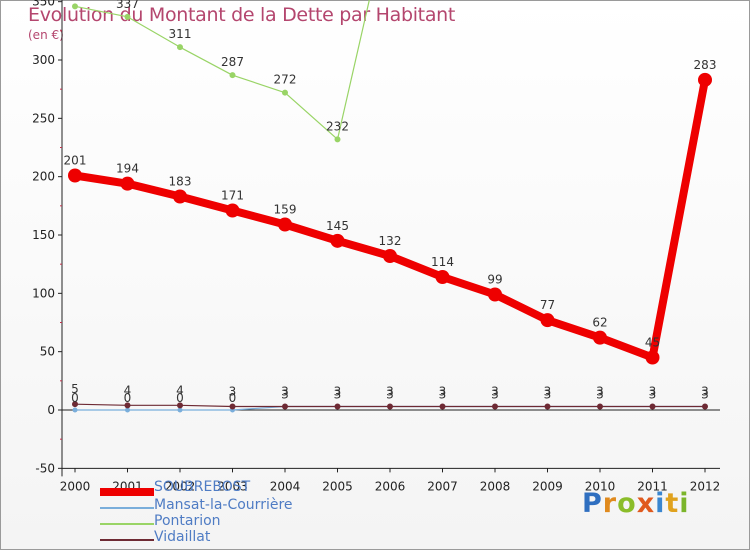 The height and width of the screenshot is (550, 750). What do you see at coordinates (127, 5) in the screenshot?
I see `data-label-pontarion: 337` at bounding box center [127, 5].